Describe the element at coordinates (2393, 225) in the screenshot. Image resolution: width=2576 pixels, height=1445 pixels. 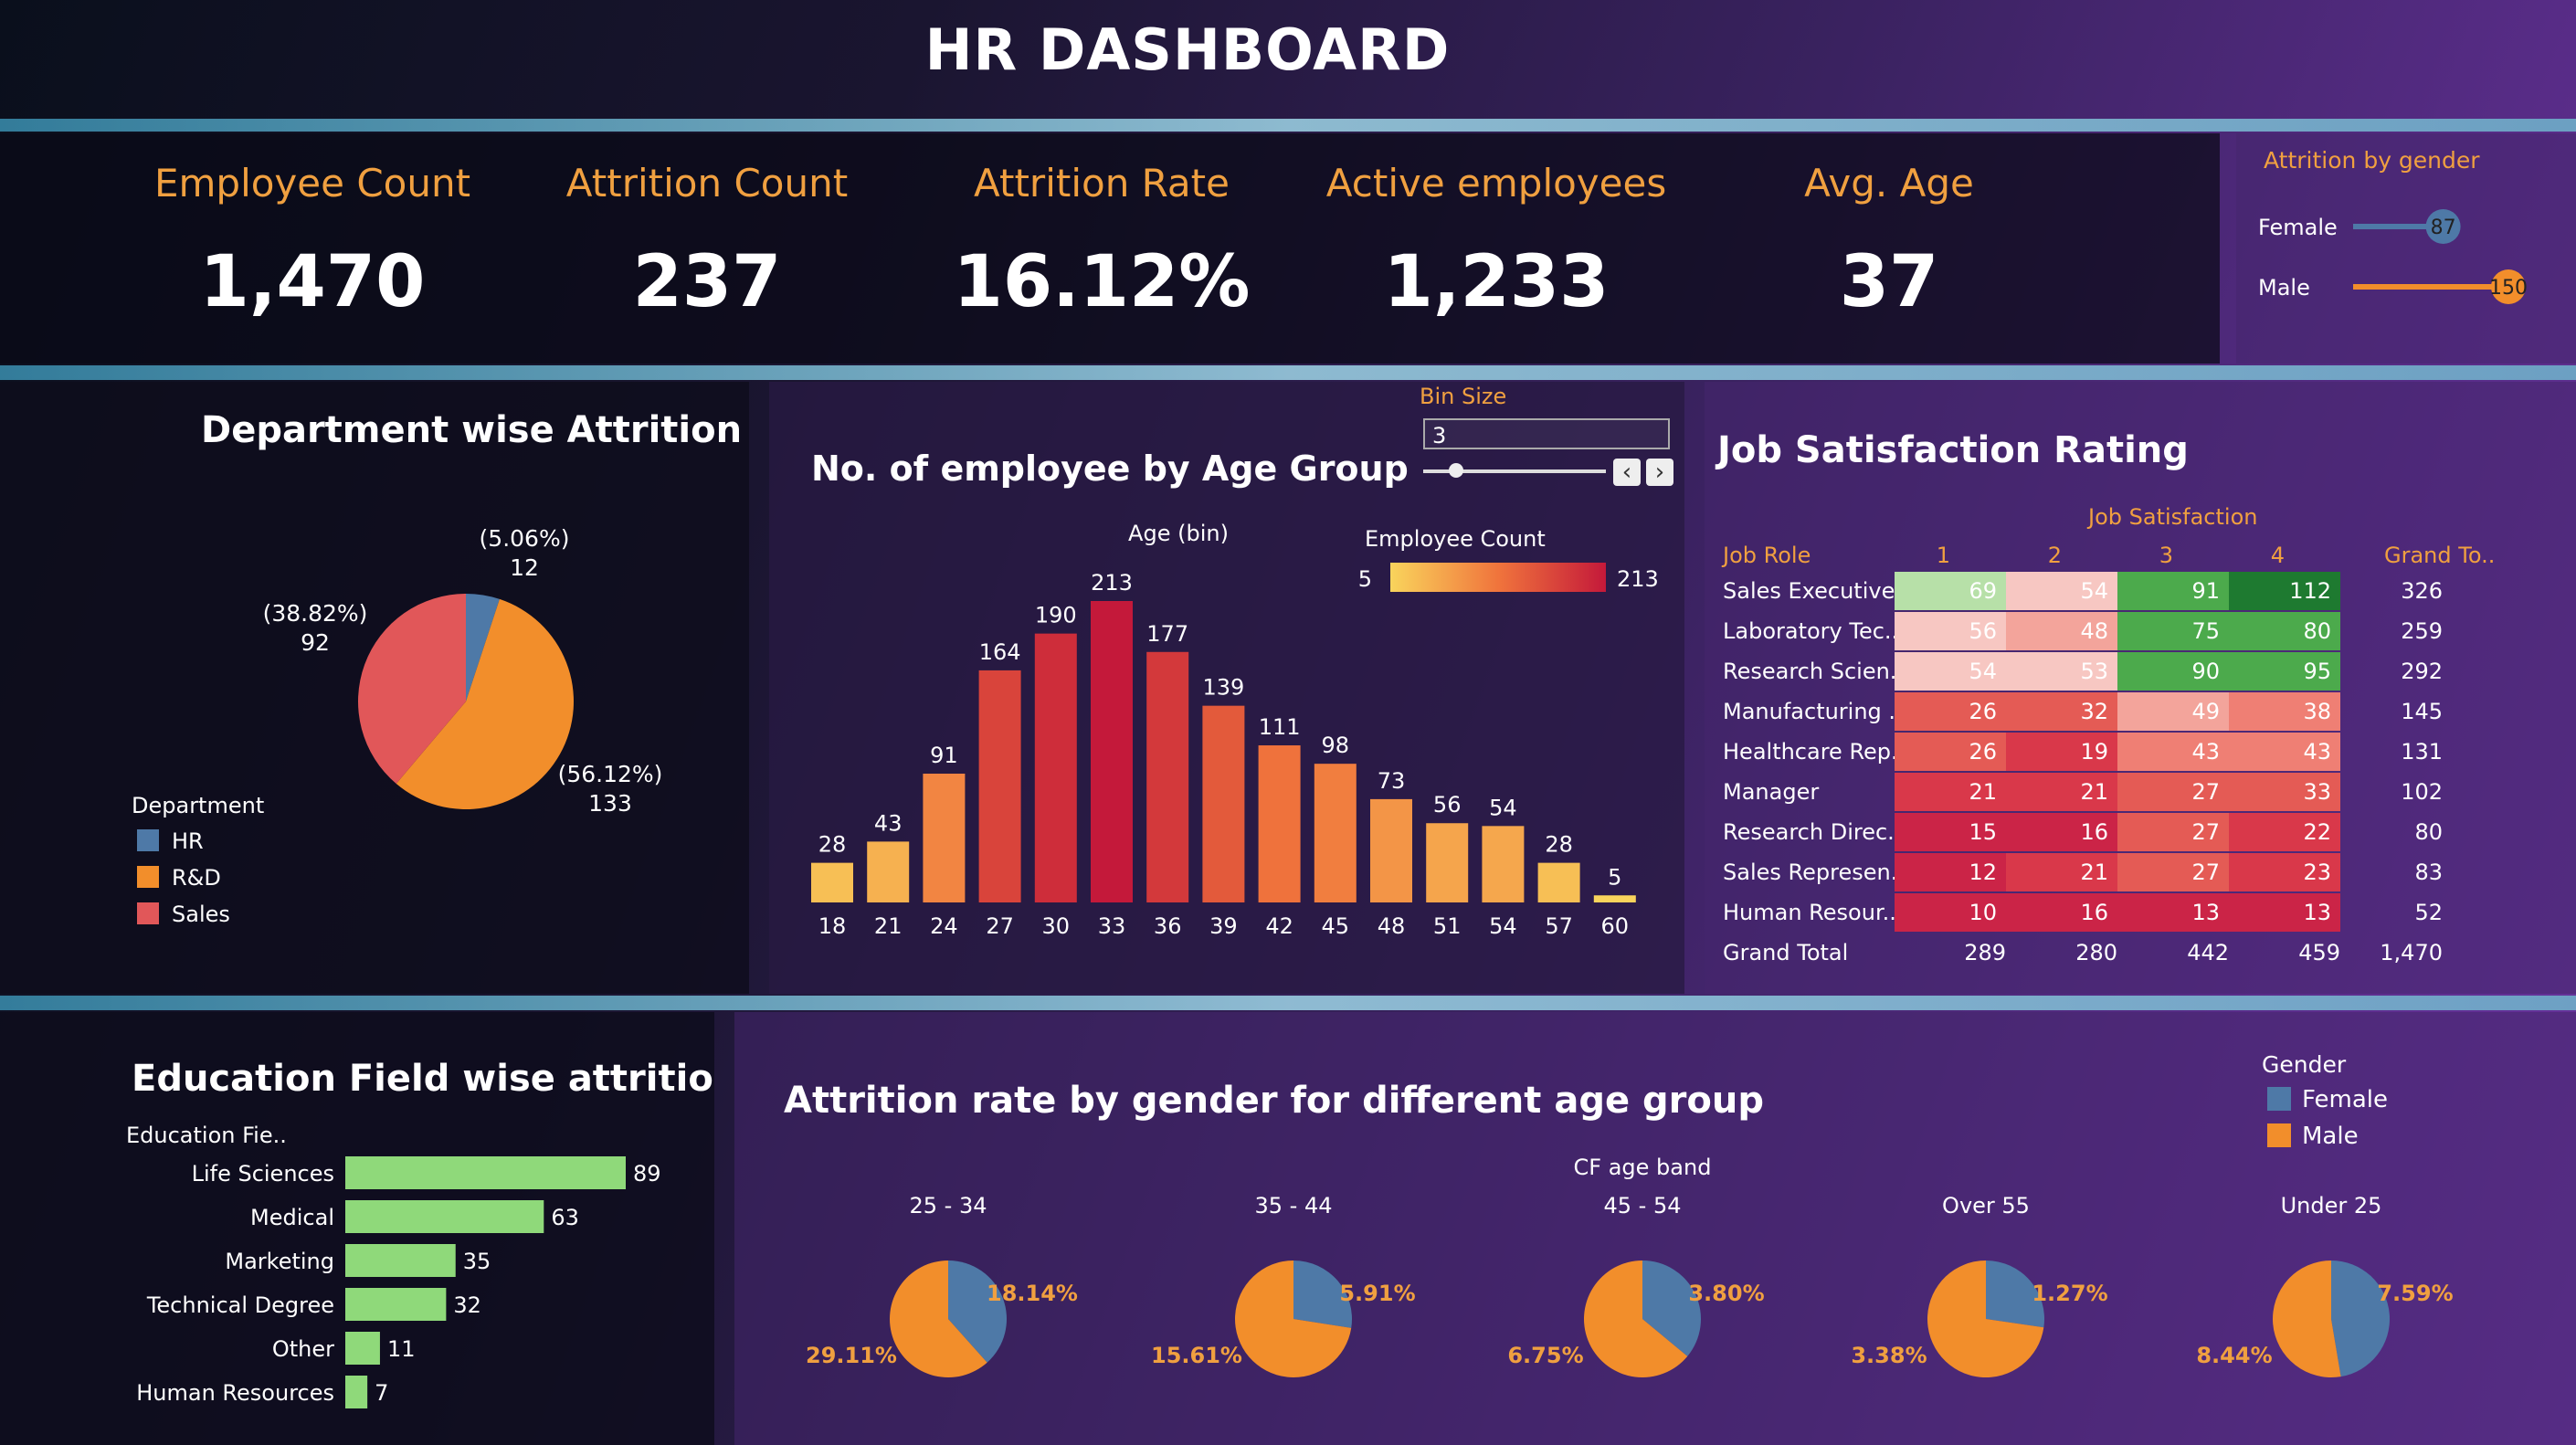
I see `attrition-by-gender-chart: Attrition by gender Female 87 Male 150` at that location.